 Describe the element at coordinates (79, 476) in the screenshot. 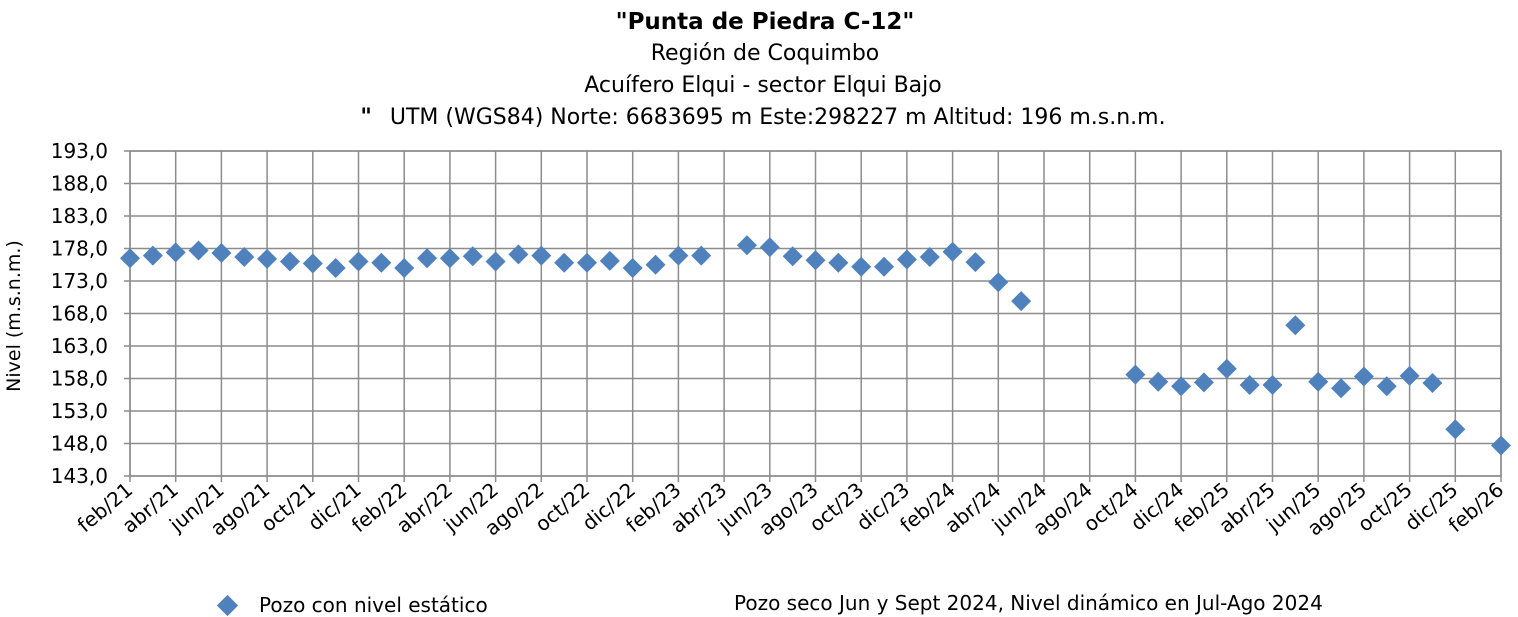

I see `y-tick-label: 143,0` at that location.